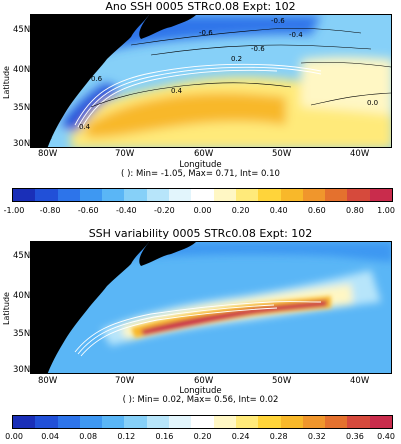 The height and width of the screenshot is (444, 401). What do you see at coordinates (164, 436) in the screenshot?
I see `colorbar-tick-label: 0.16` at bounding box center [164, 436].